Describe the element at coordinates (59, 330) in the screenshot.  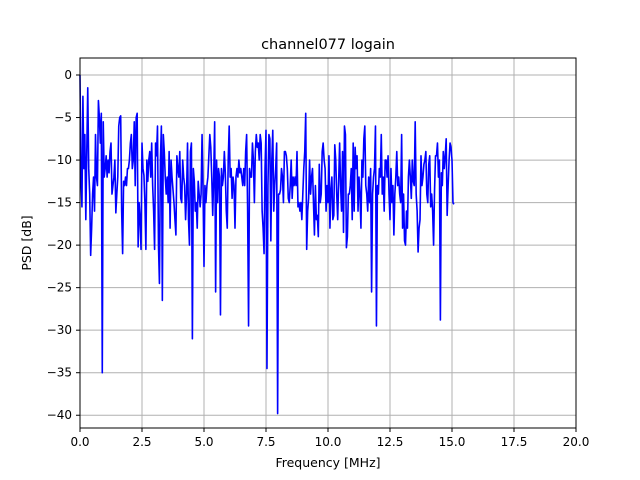
I see `y-tick-label: −30` at that location.